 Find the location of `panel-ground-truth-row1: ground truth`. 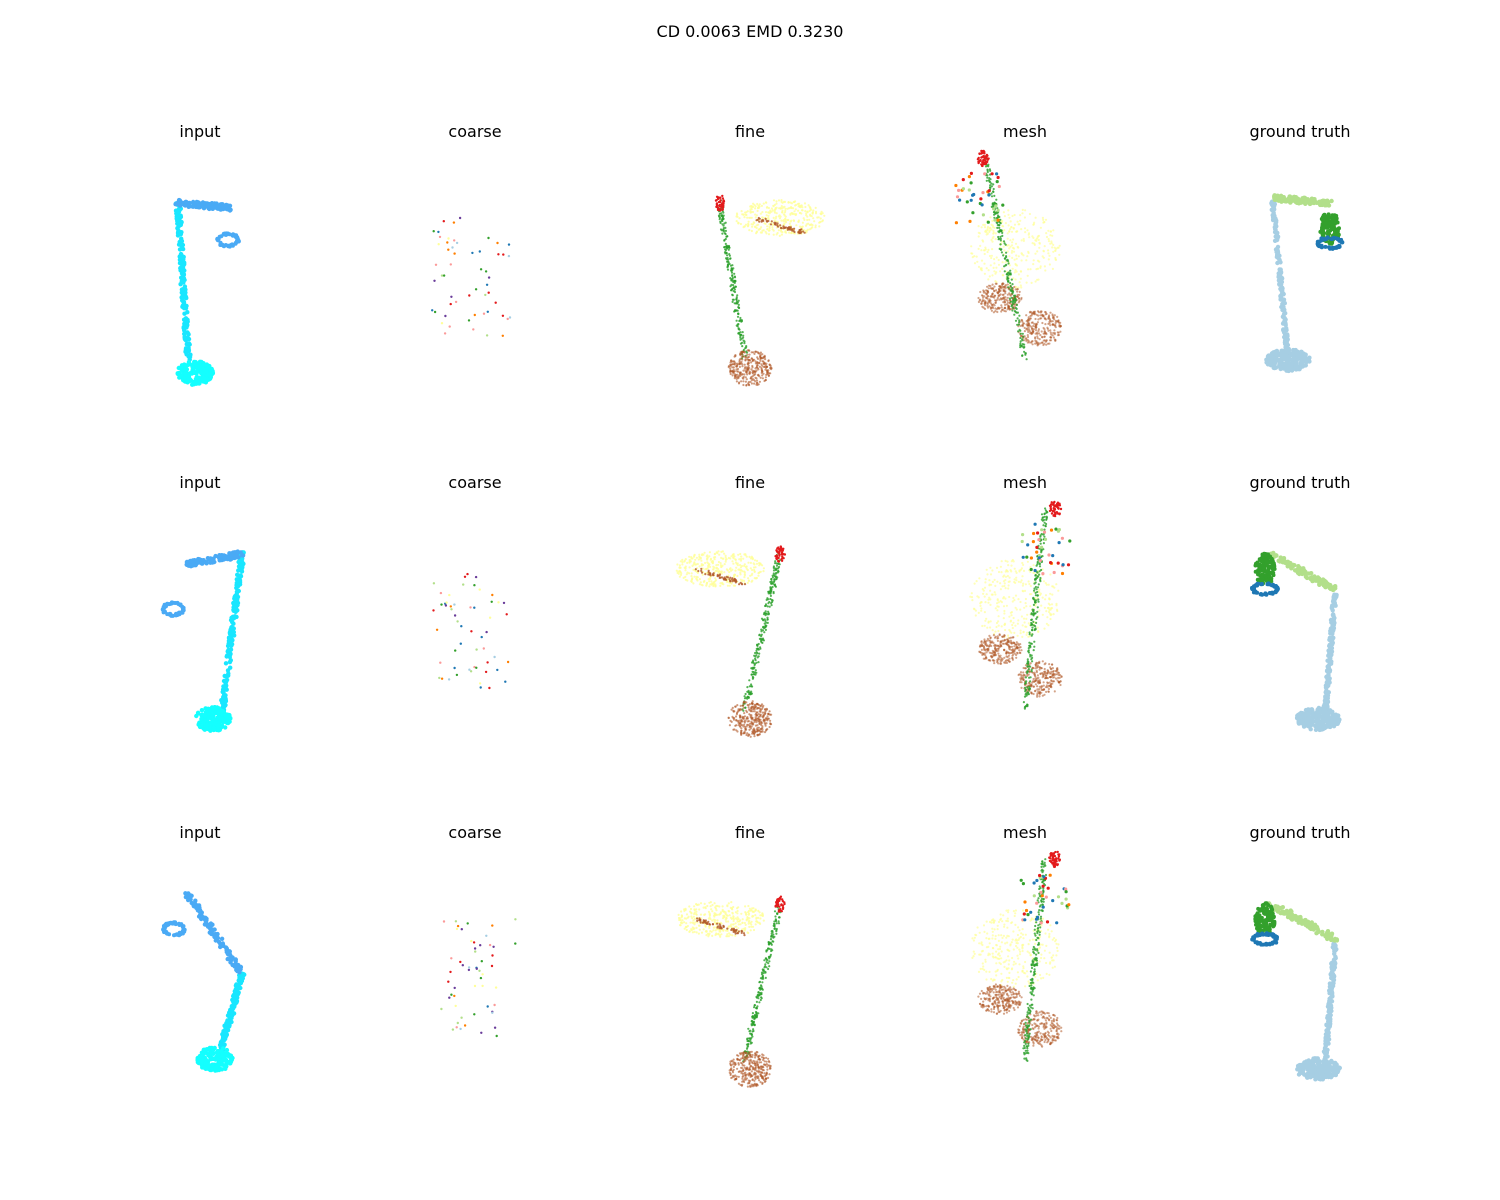

panel-ground-truth-row1: ground truth is located at coordinates (1300, 272).